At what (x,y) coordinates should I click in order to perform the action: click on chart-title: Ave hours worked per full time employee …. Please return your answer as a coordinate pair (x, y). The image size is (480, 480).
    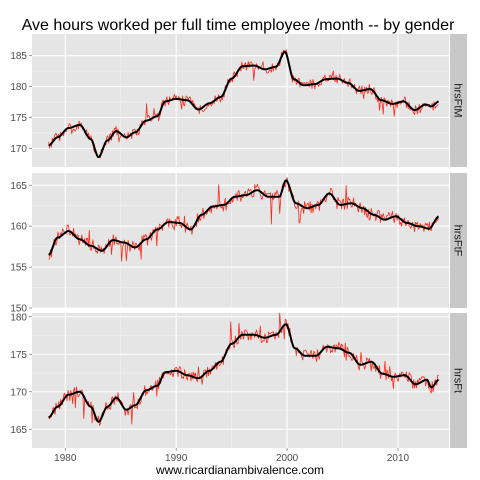
    Looking at the image, I should click on (238, 25).